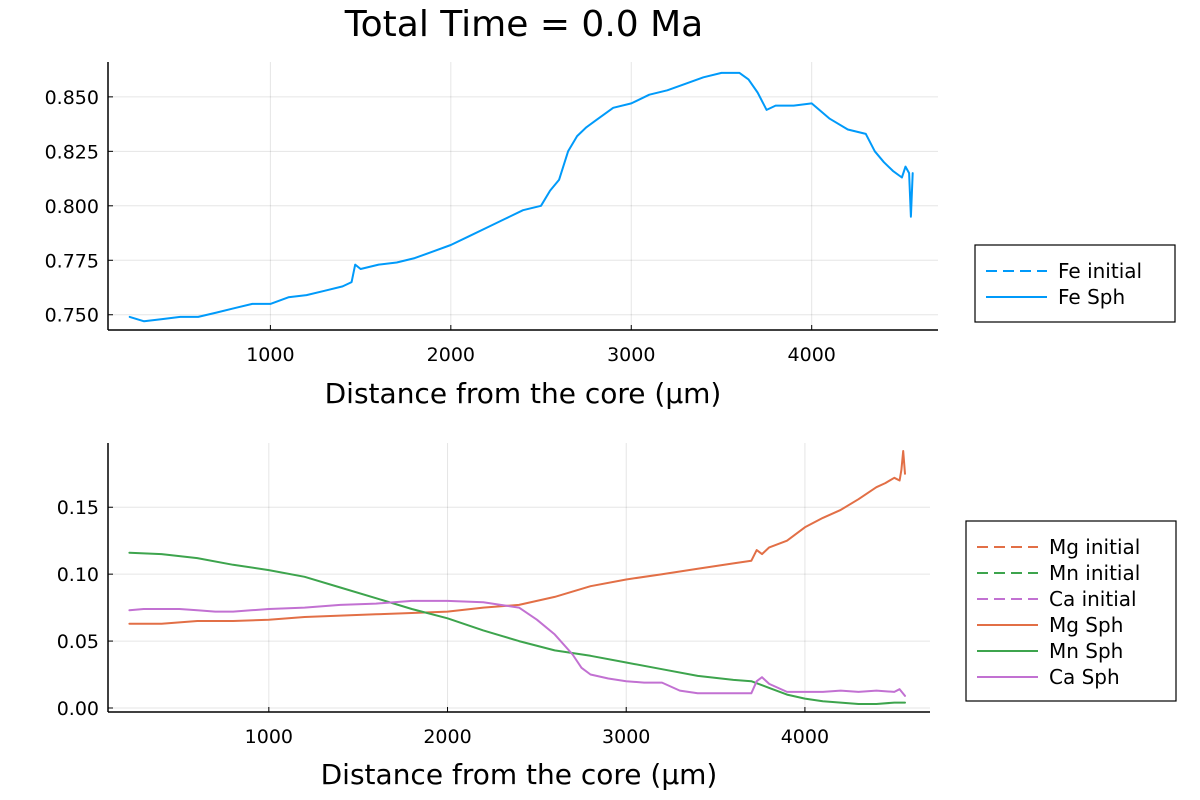 The height and width of the screenshot is (800, 1200). I want to click on ca-initial-line, so click(517, 652).